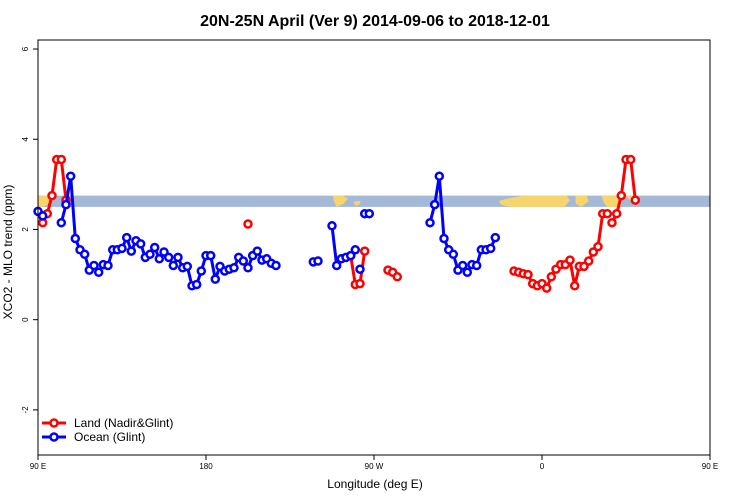 The height and width of the screenshot is (500, 750). What do you see at coordinates (462, 224) in the screenshot?
I see `series-line` at bounding box center [462, 224].